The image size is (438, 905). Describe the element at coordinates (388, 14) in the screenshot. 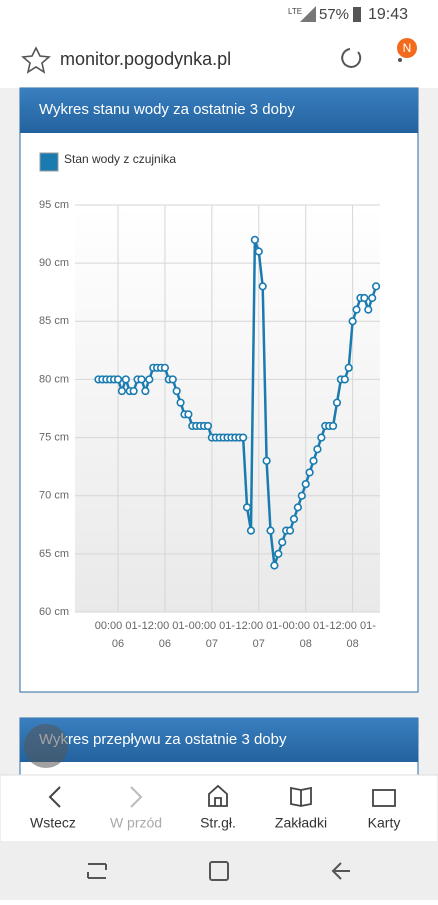

I see `time: 19:43` at that location.